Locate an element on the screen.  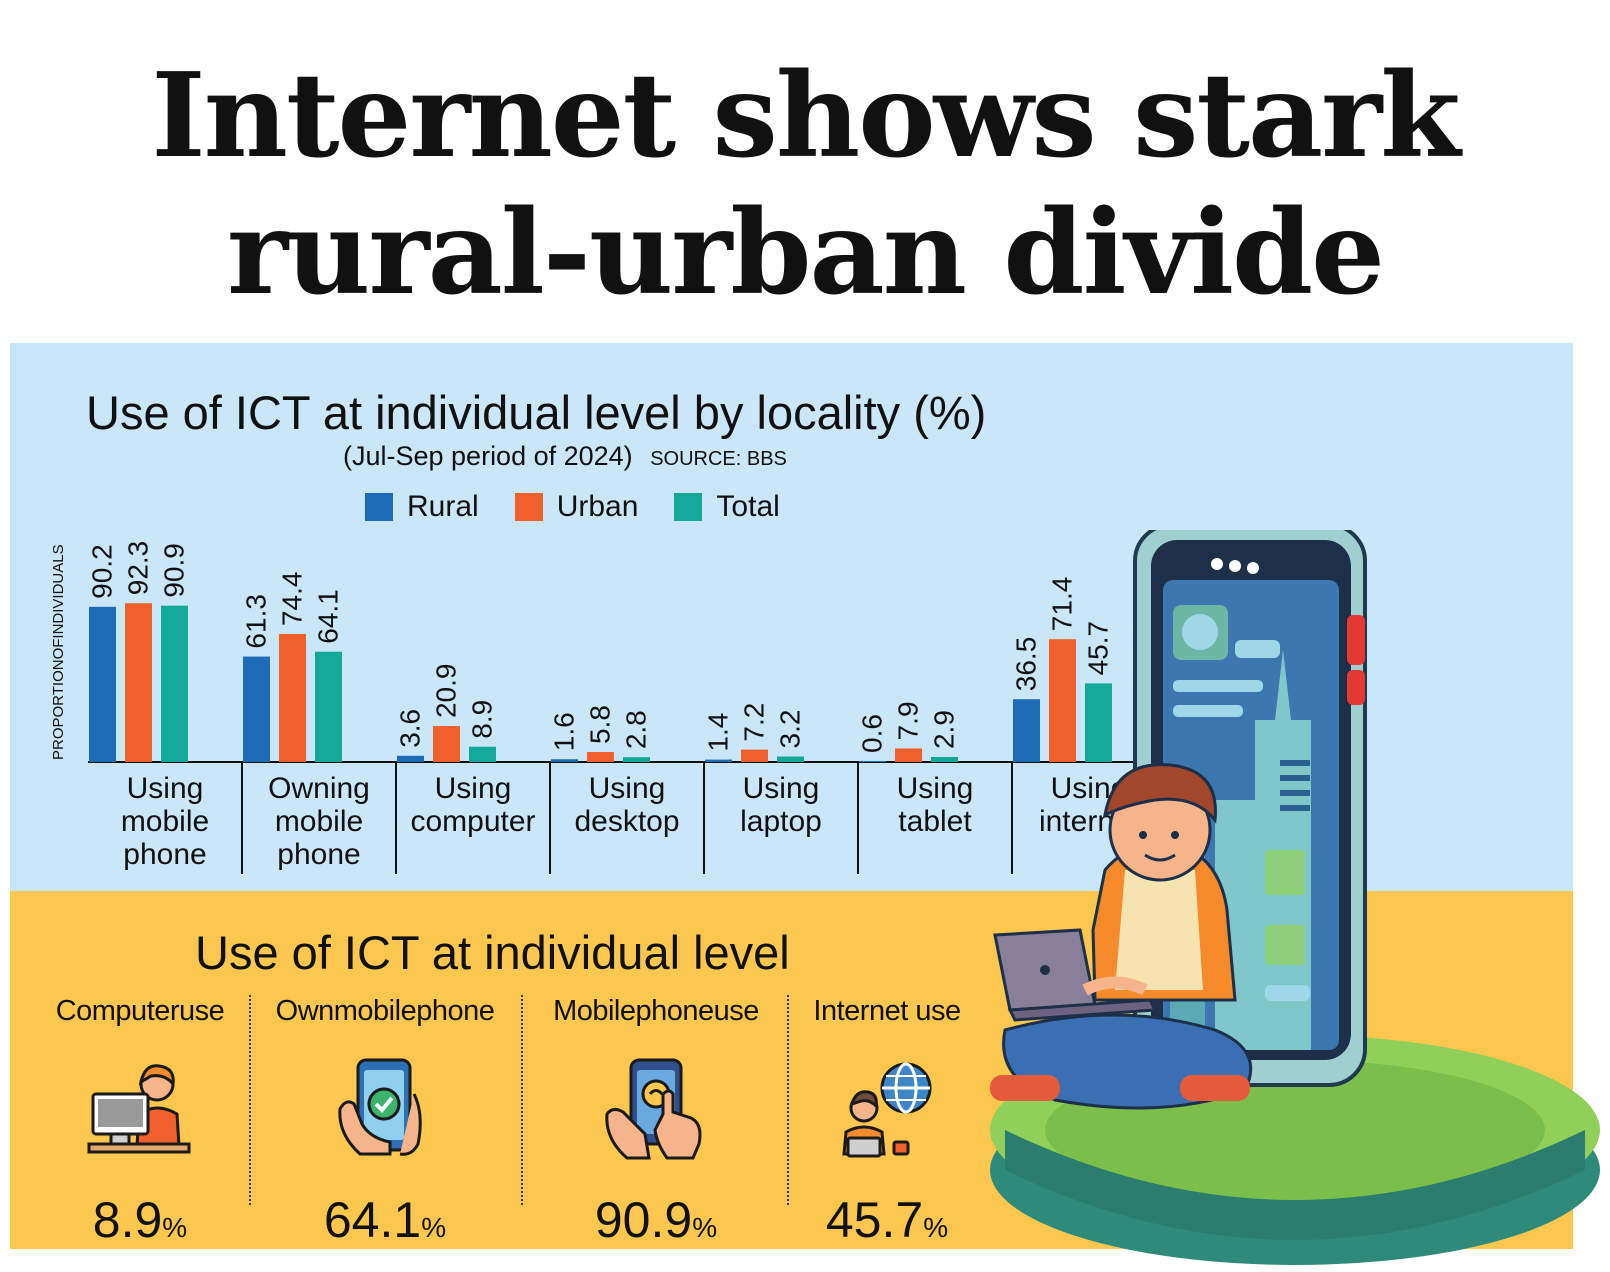
headline-line-2: rural-urban divide is located at coordinates (806, 253).